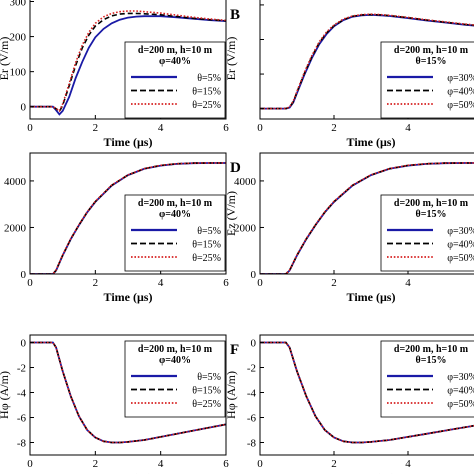 This screenshot has height=474, width=474. What do you see at coordinates (234, 350) in the screenshot?
I see `panel-label: F` at bounding box center [234, 350].